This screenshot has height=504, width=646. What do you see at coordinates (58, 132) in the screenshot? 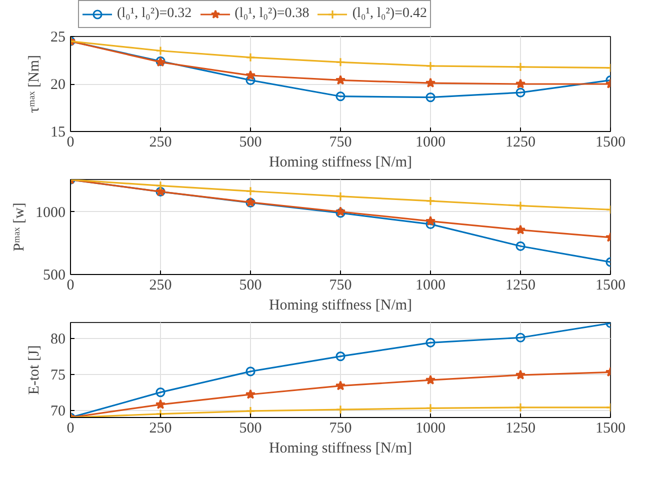
I see `y-tick-label: 15` at bounding box center [58, 132].